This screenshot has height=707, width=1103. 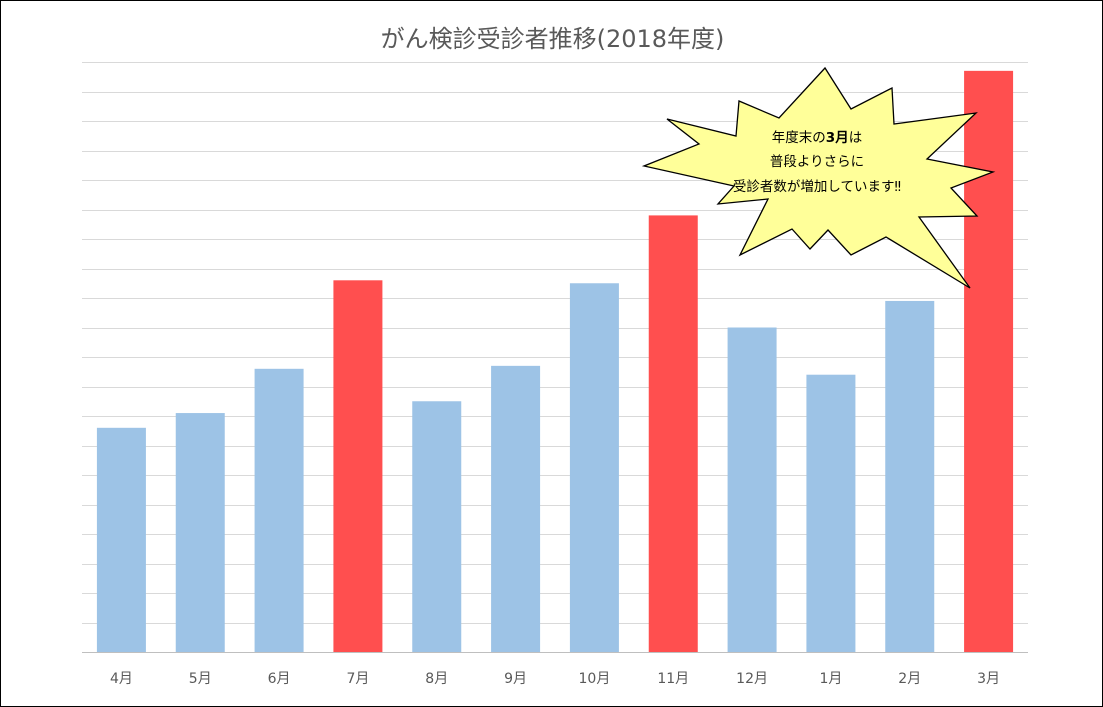 I want to click on x-tick-label: 4月, so click(x=121, y=679).